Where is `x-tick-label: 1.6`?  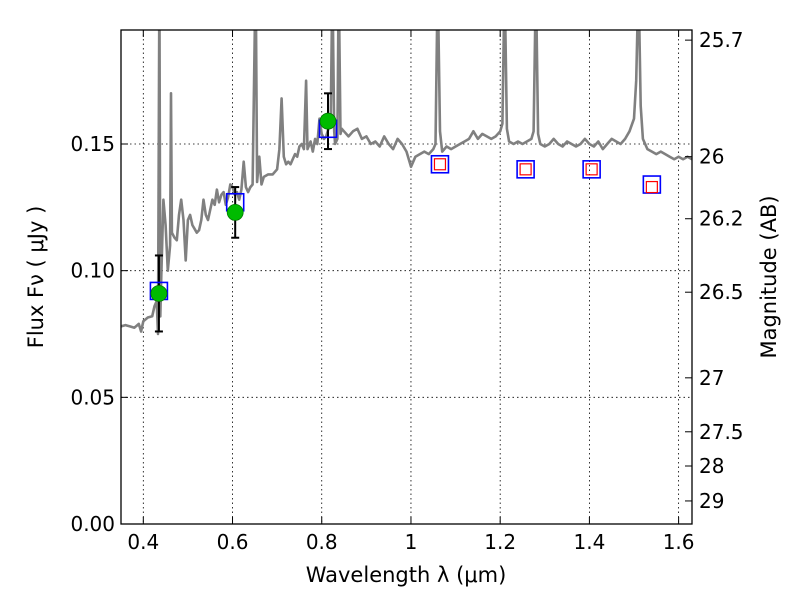 x-tick-label: 1.6 is located at coordinates (679, 542).